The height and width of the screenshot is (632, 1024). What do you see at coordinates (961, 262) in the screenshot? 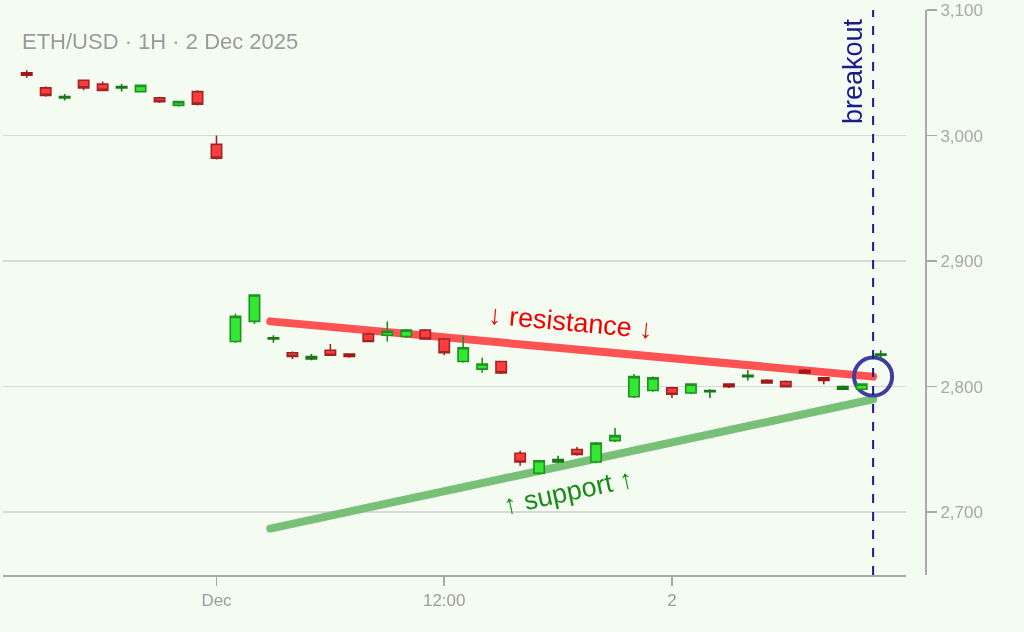
I see `y-tick-label: 2,900` at bounding box center [961, 262].